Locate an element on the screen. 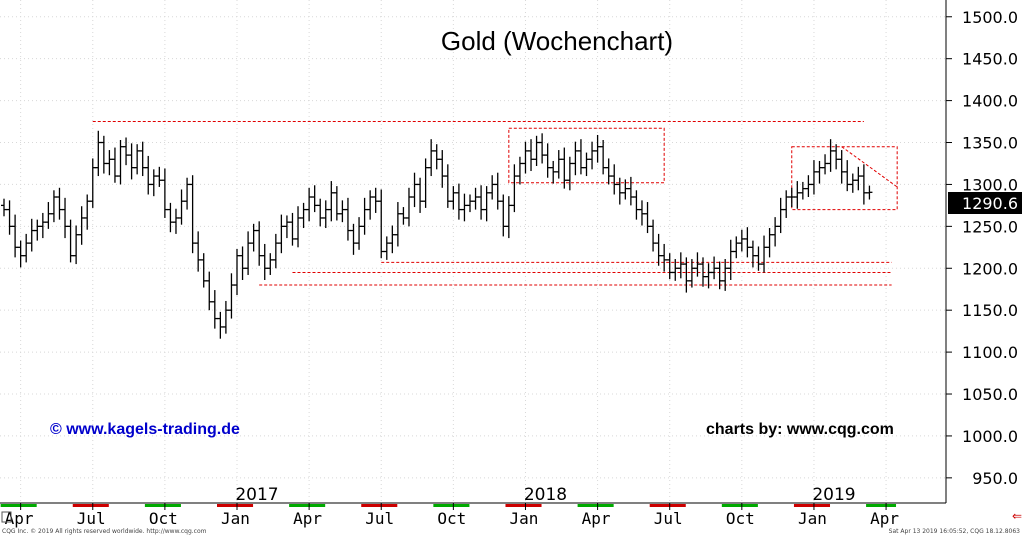 The width and height of the screenshot is (1024, 536). y-tick-label: 1400.0 is located at coordinates (990, 101).